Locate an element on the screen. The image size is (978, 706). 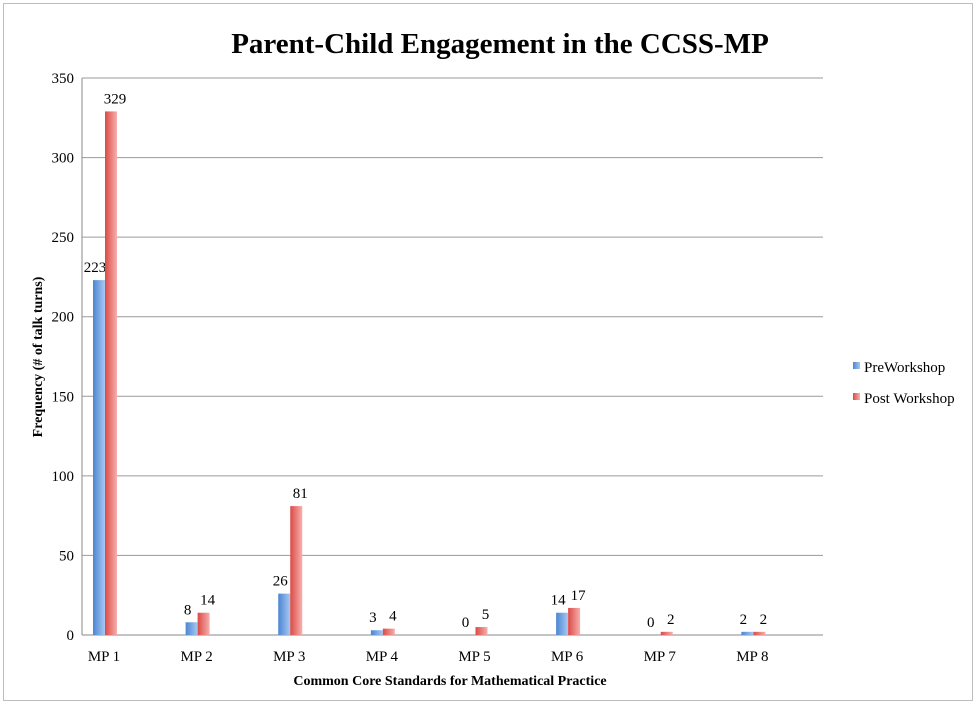
bar-post-workshop-mp7 is located at coordinates (666, 633).